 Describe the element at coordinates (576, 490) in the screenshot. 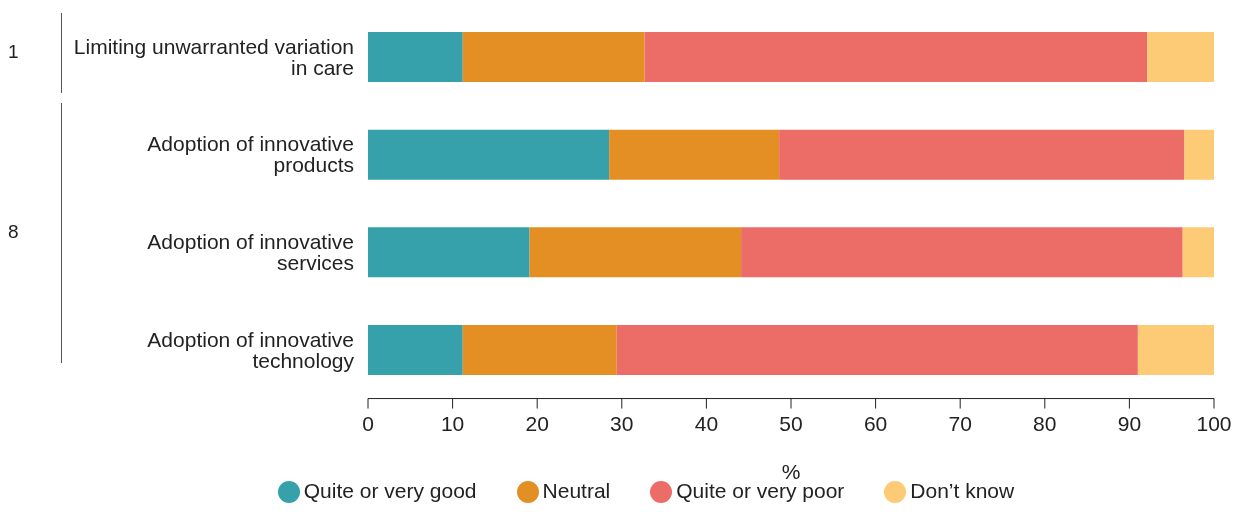

I see `legend-label: Neutral` at that location.